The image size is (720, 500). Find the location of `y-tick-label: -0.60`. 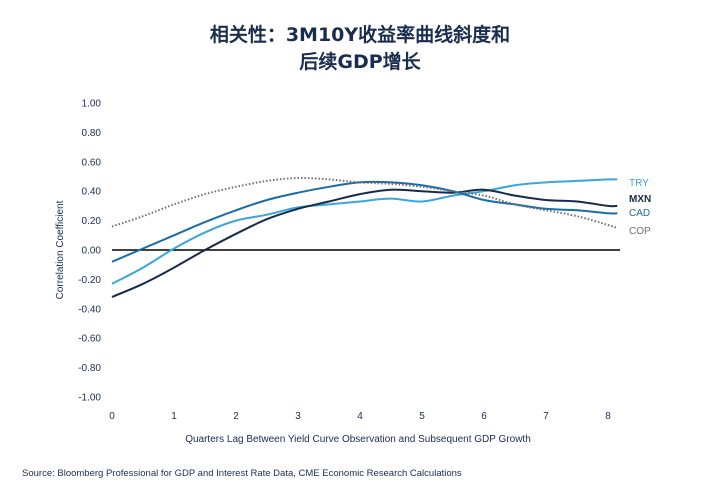

y-tick-label: -0.60 is located at coordinates (89, 339).